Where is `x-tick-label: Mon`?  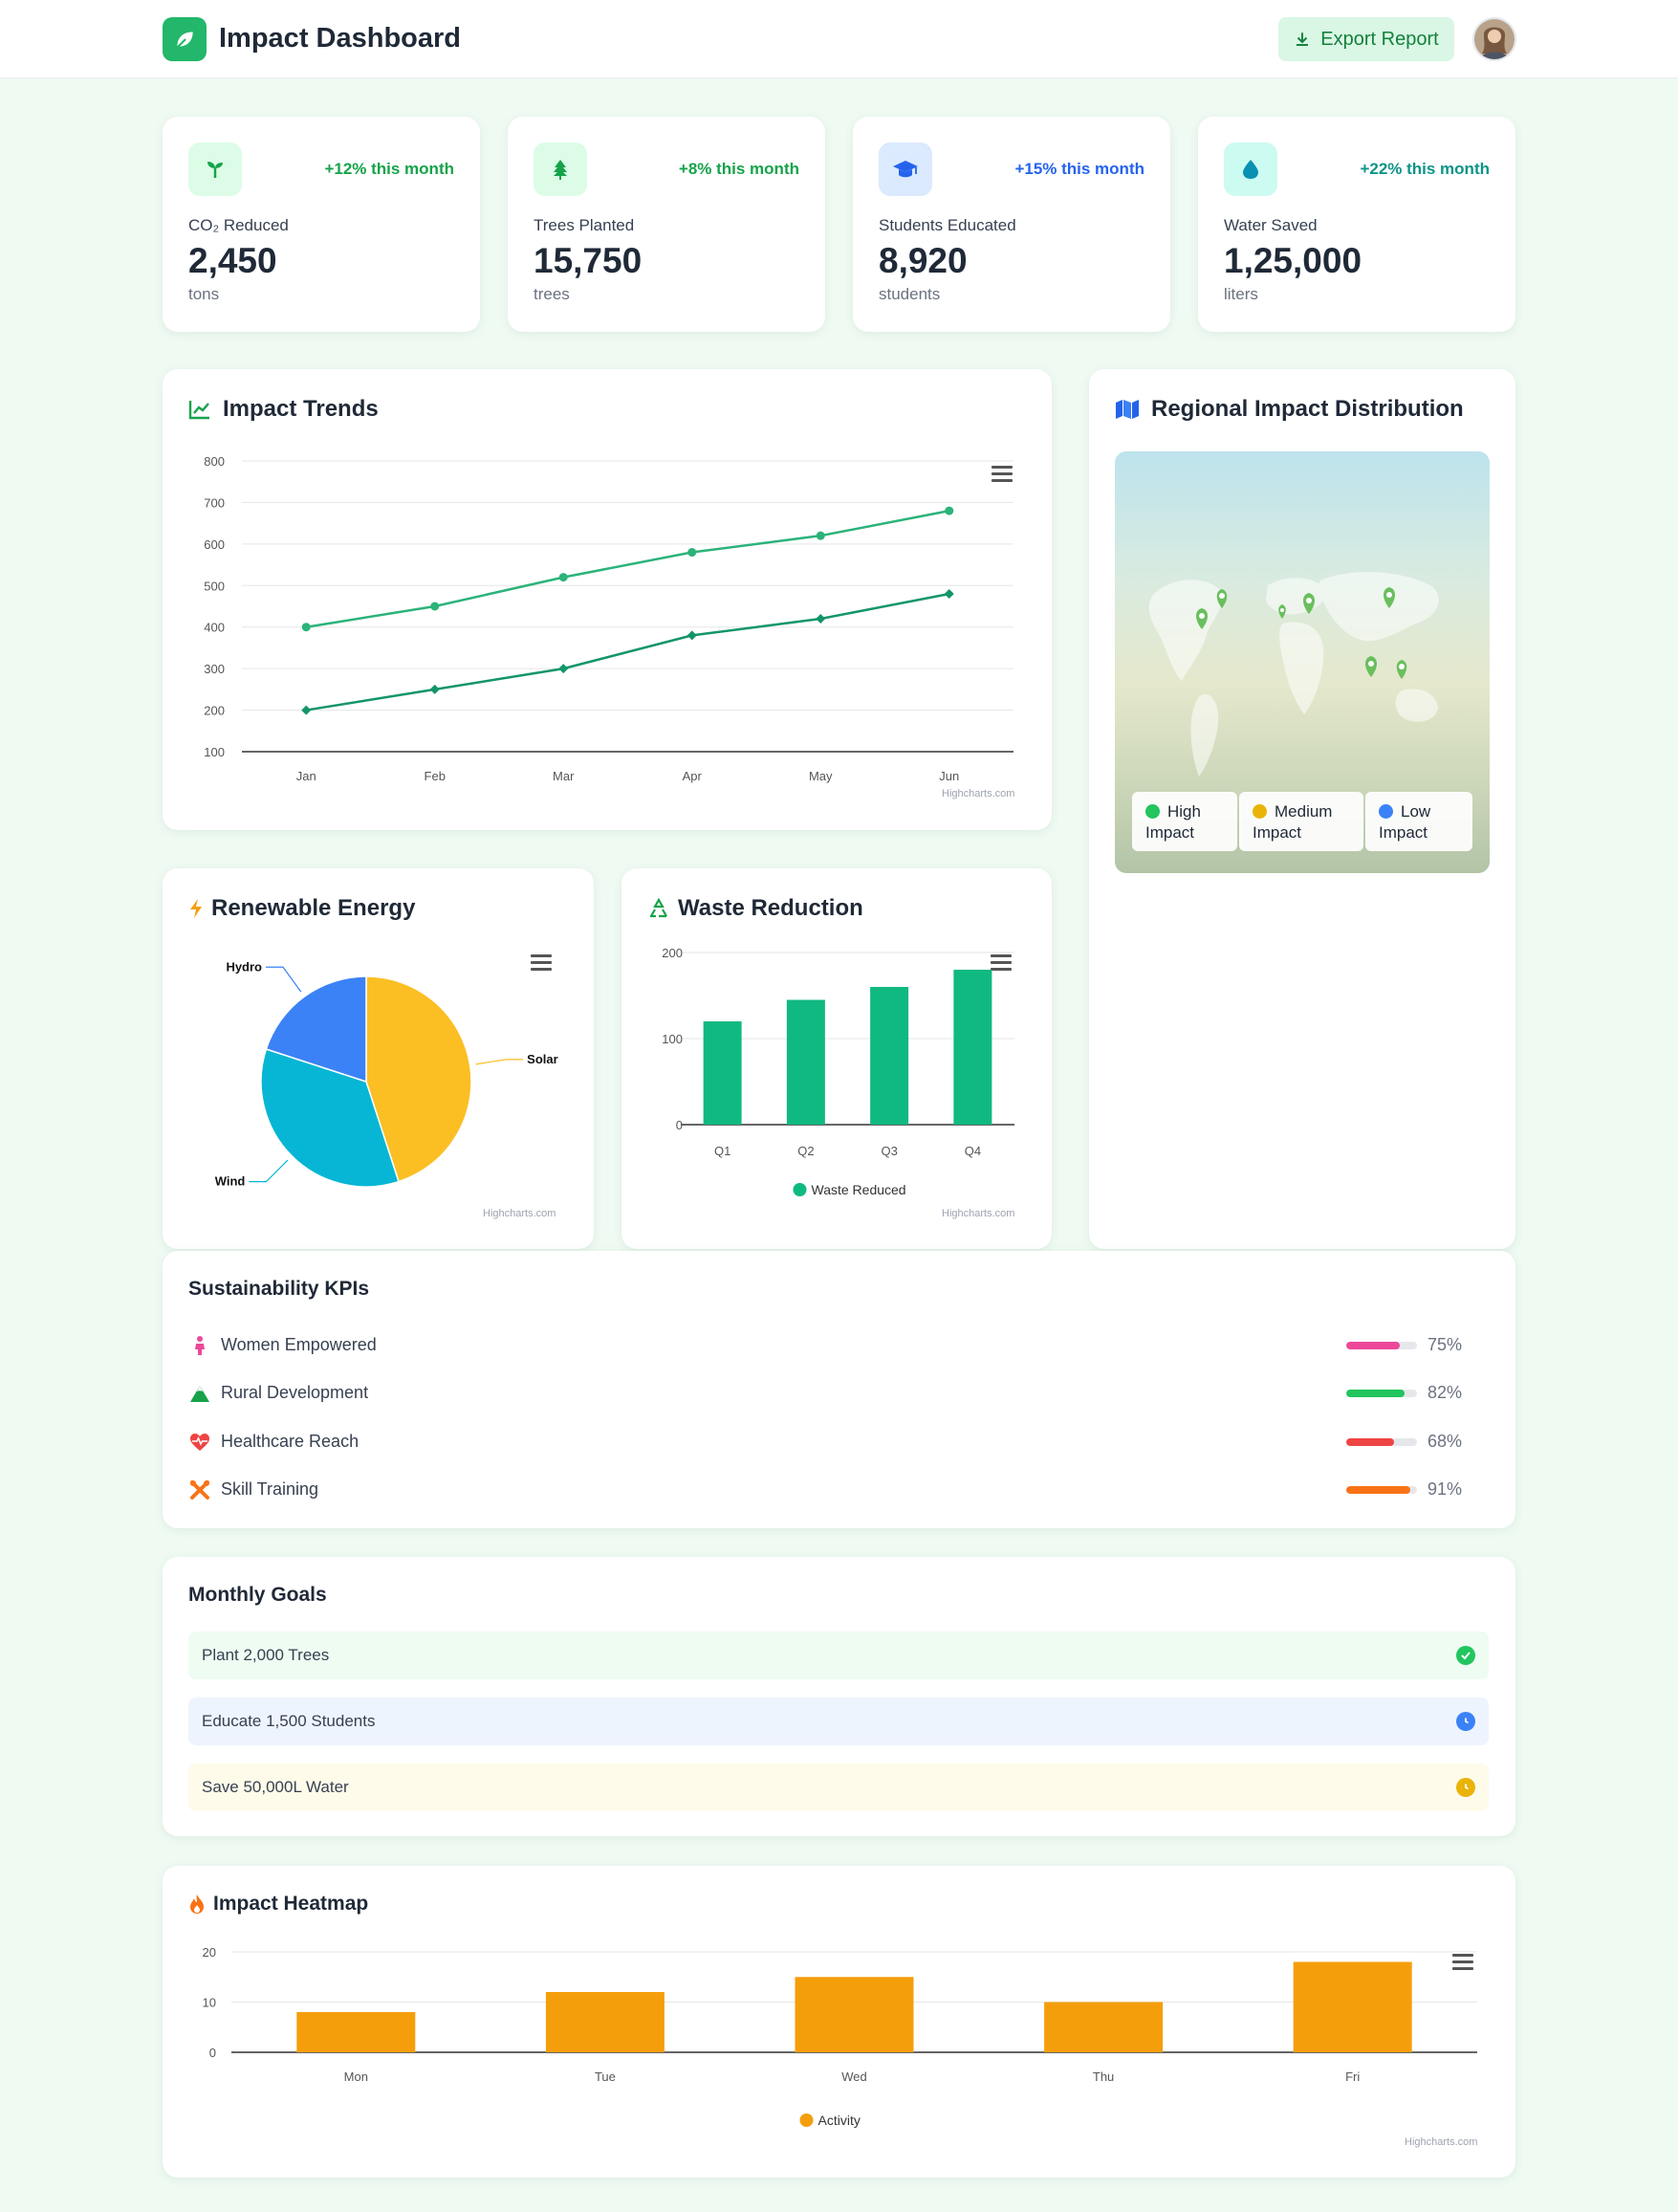
x-tick-label: Mon is located at coordinates (356, 2077).